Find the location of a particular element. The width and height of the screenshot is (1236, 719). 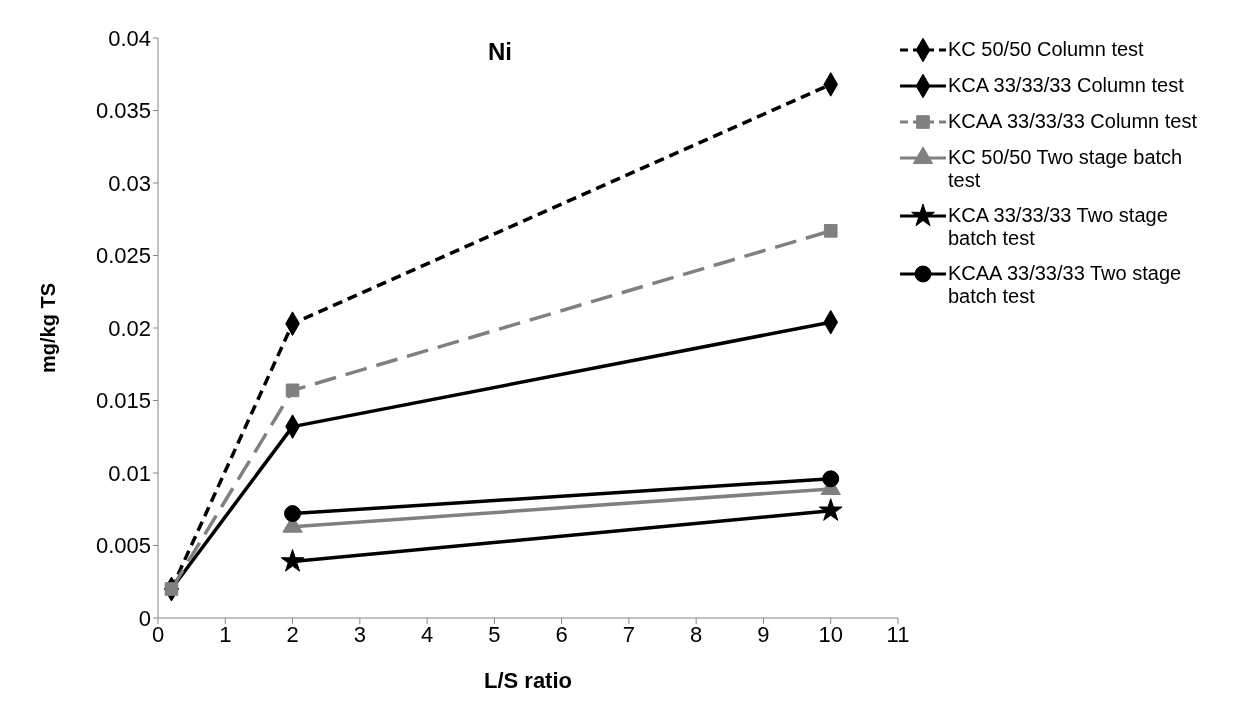

y-tick-label: 0.03 is located at coordinates (129, 183).